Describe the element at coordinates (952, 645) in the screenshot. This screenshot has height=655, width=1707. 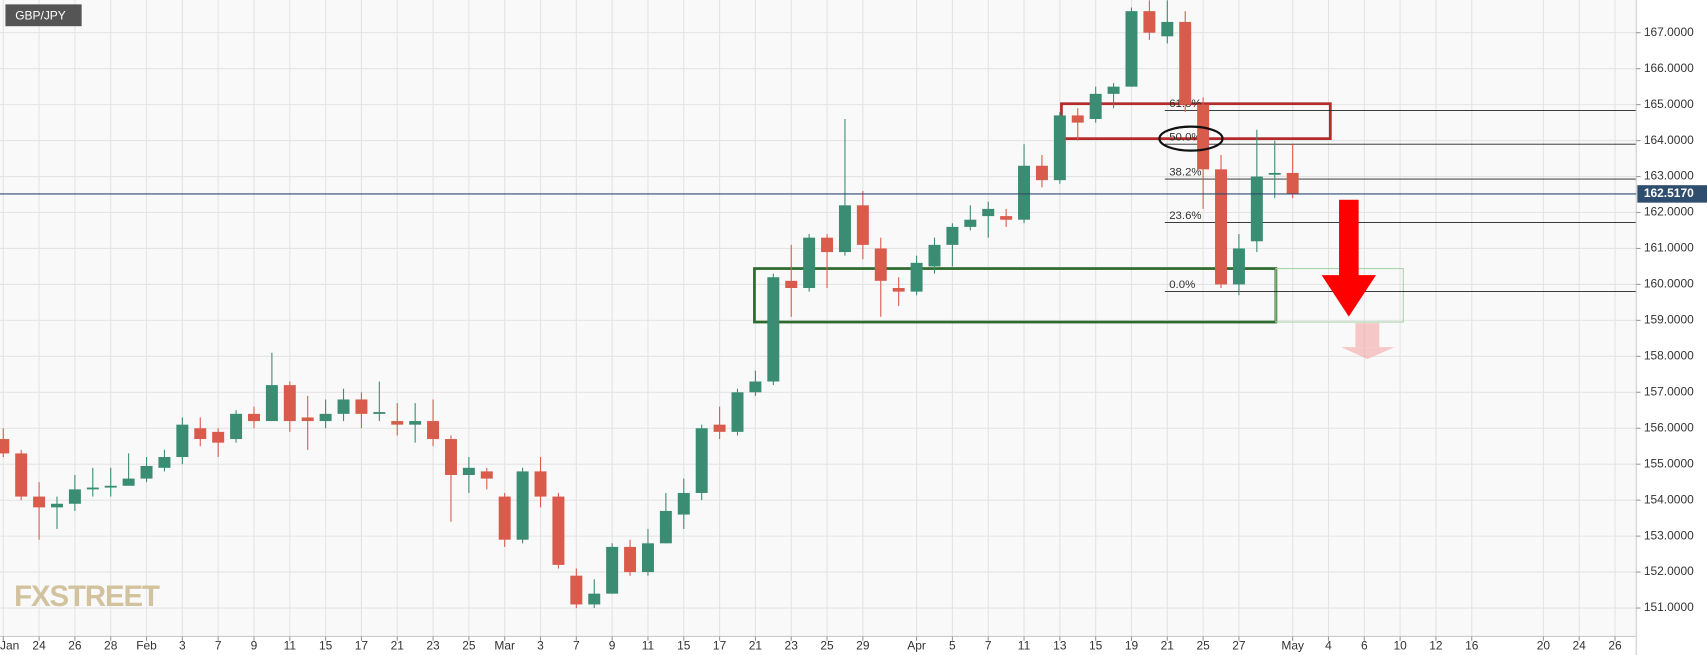
I see `x-tick-label: 5` at that location.